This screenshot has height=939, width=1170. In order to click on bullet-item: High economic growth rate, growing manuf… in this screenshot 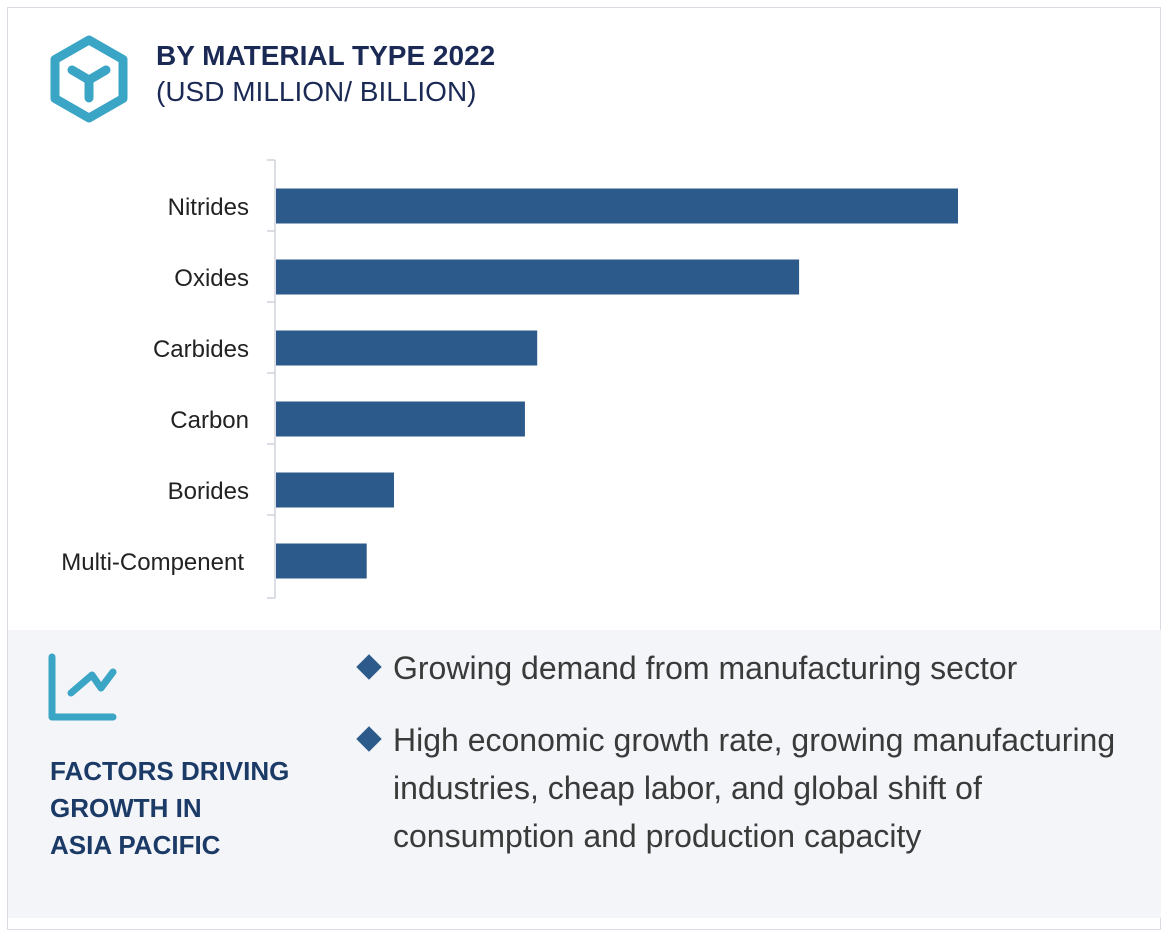, I will do `click(738, 788)`.